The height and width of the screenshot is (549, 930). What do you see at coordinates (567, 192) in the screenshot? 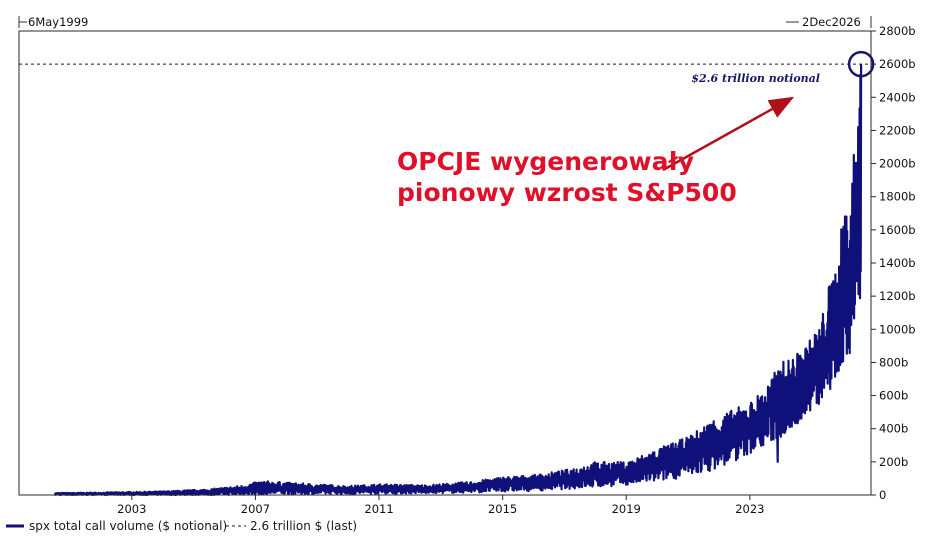
I see `callout-line-2: pionowy wzrost S&P500` at bounding box center [567, 192].